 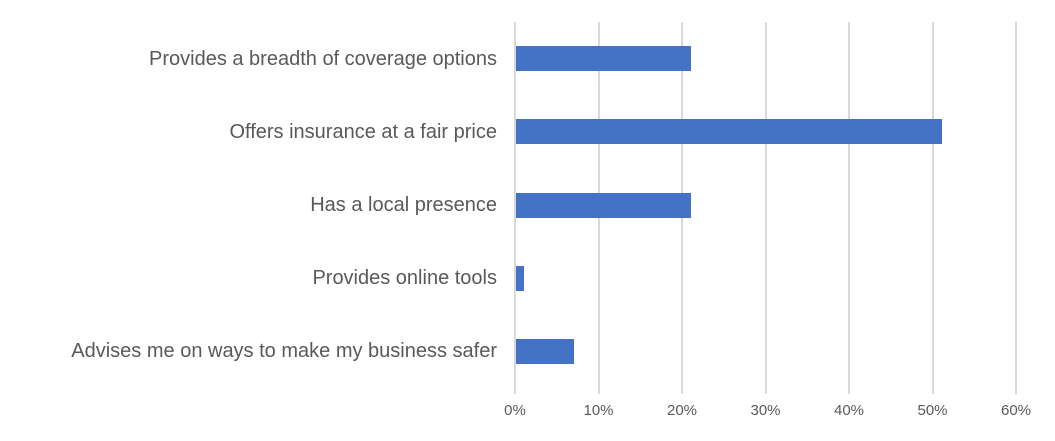 What do you see at coordinates (363, 131) in the screenshot?
I see `category-label: Offers insurance at a fair price` at bounding box center [363, 131].